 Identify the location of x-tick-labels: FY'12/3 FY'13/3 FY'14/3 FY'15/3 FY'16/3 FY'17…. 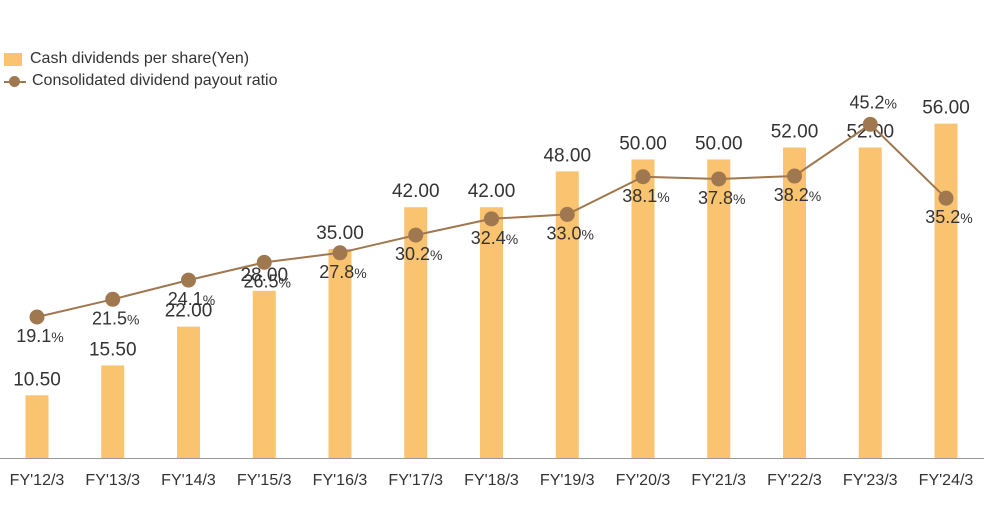
(492, 480).